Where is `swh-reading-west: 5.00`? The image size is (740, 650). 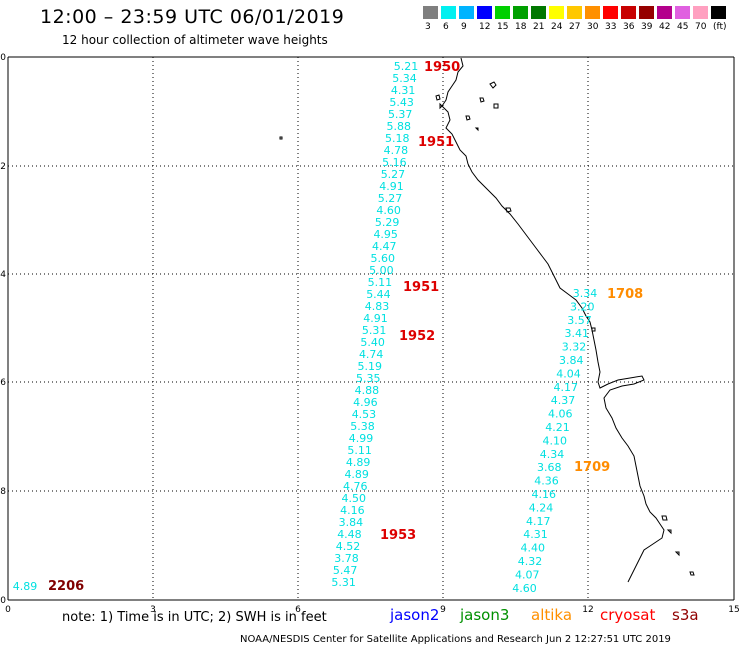 swh-reading-west: 5.00 is located at coordinates (381, 270).